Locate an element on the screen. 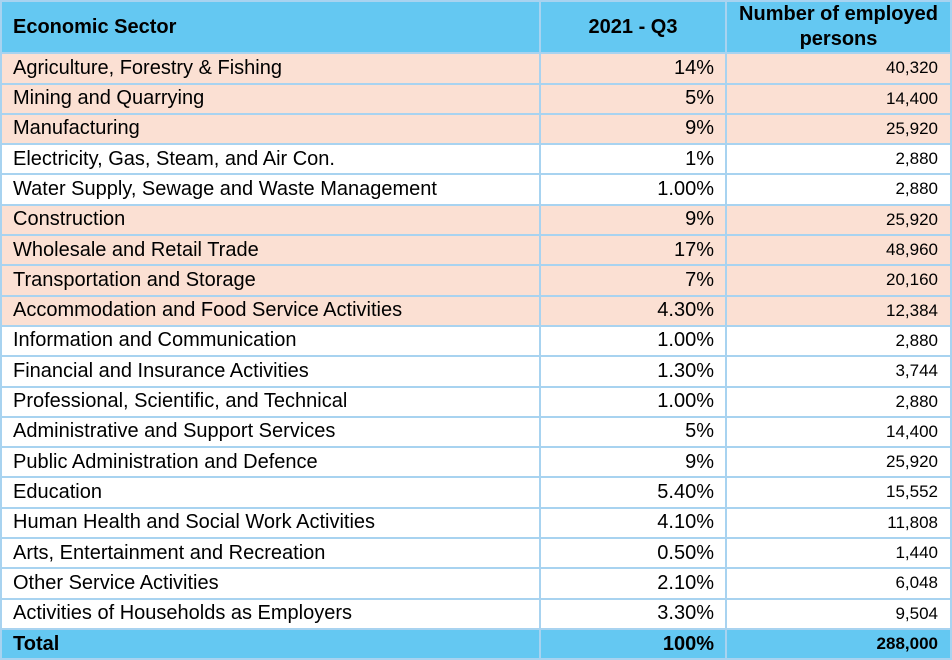 The image size is (952, 660). share-cell: 5.40% is located at coordinates (685, 491).